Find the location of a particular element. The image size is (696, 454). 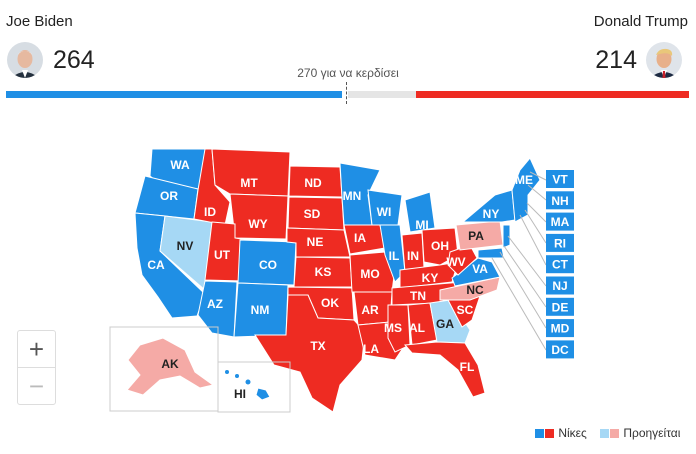

label-KY: KY is located at coordinates (430, 278).